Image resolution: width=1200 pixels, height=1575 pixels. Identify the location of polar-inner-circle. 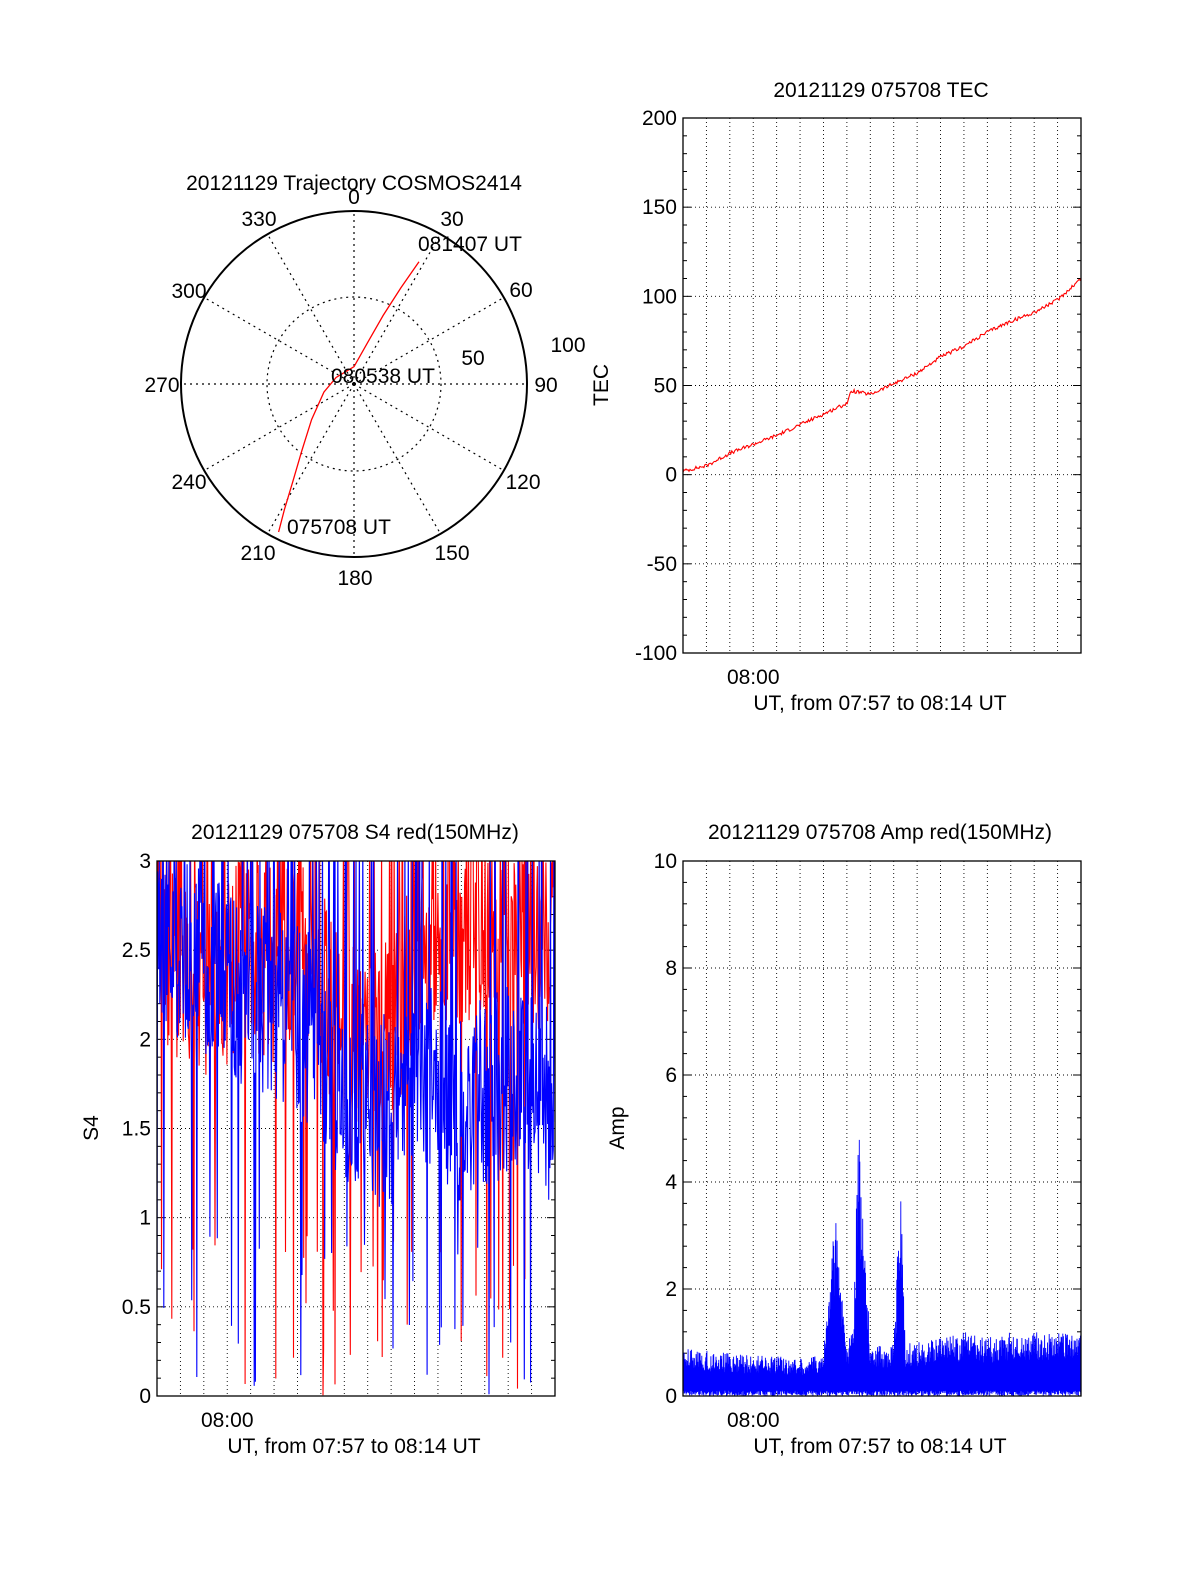
(354, 384).